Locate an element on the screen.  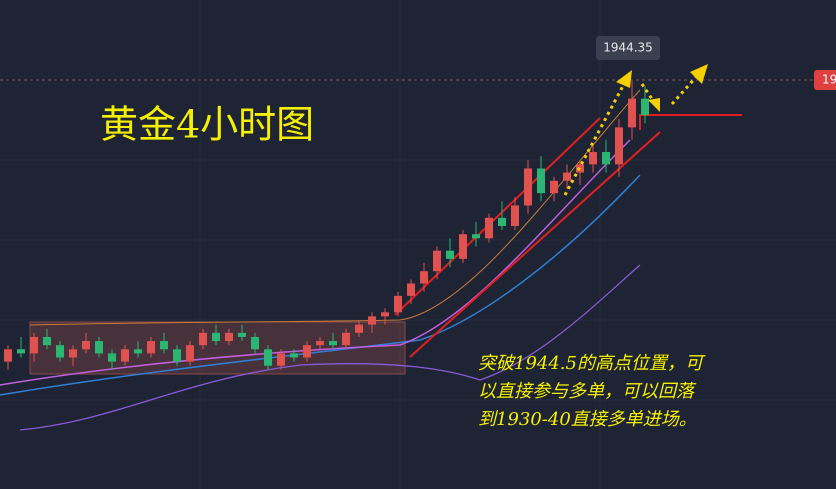
annotation-line: 突破1944.5的高点位置，可 is located at coordinates (592, 363).